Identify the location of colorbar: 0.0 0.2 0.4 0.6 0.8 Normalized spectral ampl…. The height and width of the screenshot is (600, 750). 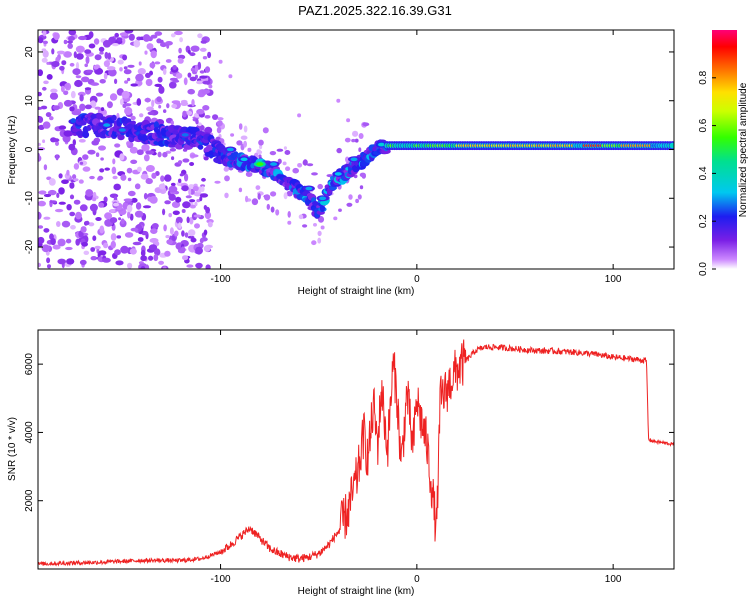
(723, 153).